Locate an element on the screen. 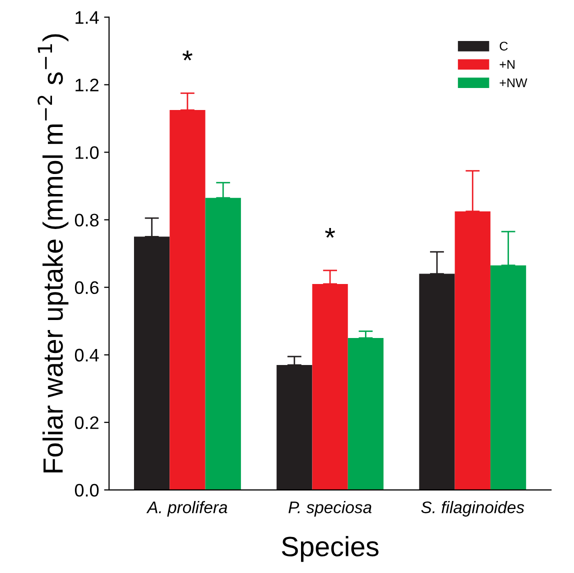 The height and width of the screenshot is (573, 574). y-tick-label: 0.6 is located at coordinates (86, 287).